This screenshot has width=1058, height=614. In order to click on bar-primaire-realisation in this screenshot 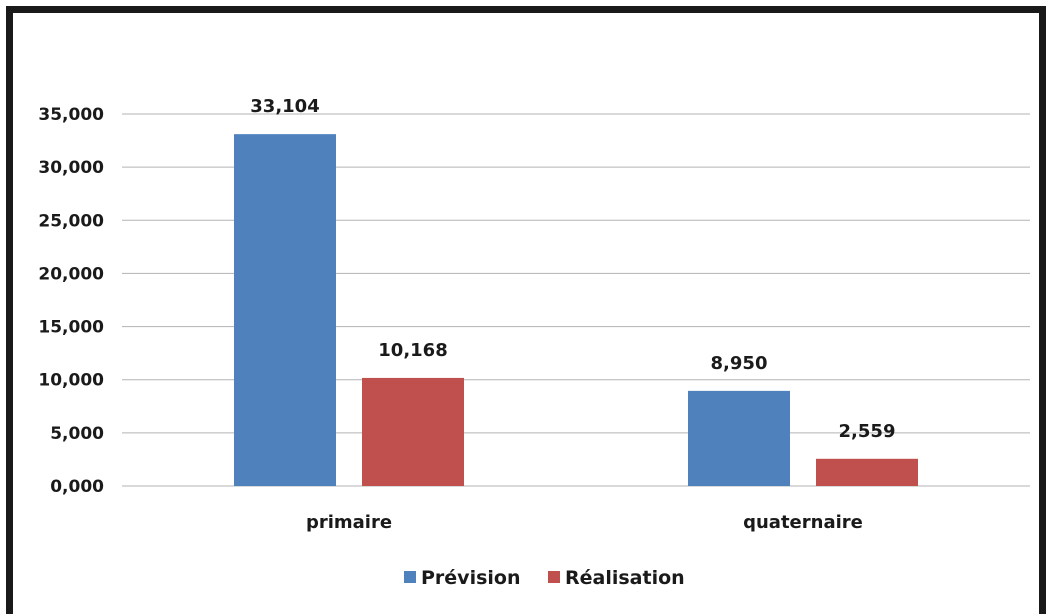, I will do `click(413, 431)`.